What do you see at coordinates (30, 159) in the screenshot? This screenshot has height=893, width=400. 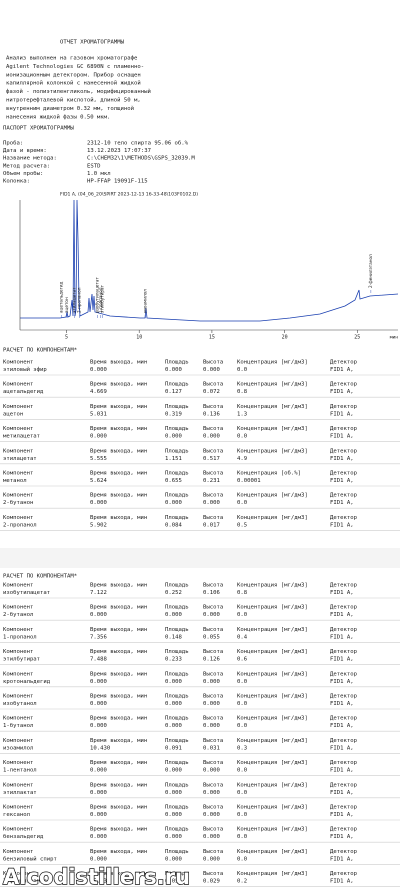 I see `field-label: Название метода:` at bounding box center [30, 159].